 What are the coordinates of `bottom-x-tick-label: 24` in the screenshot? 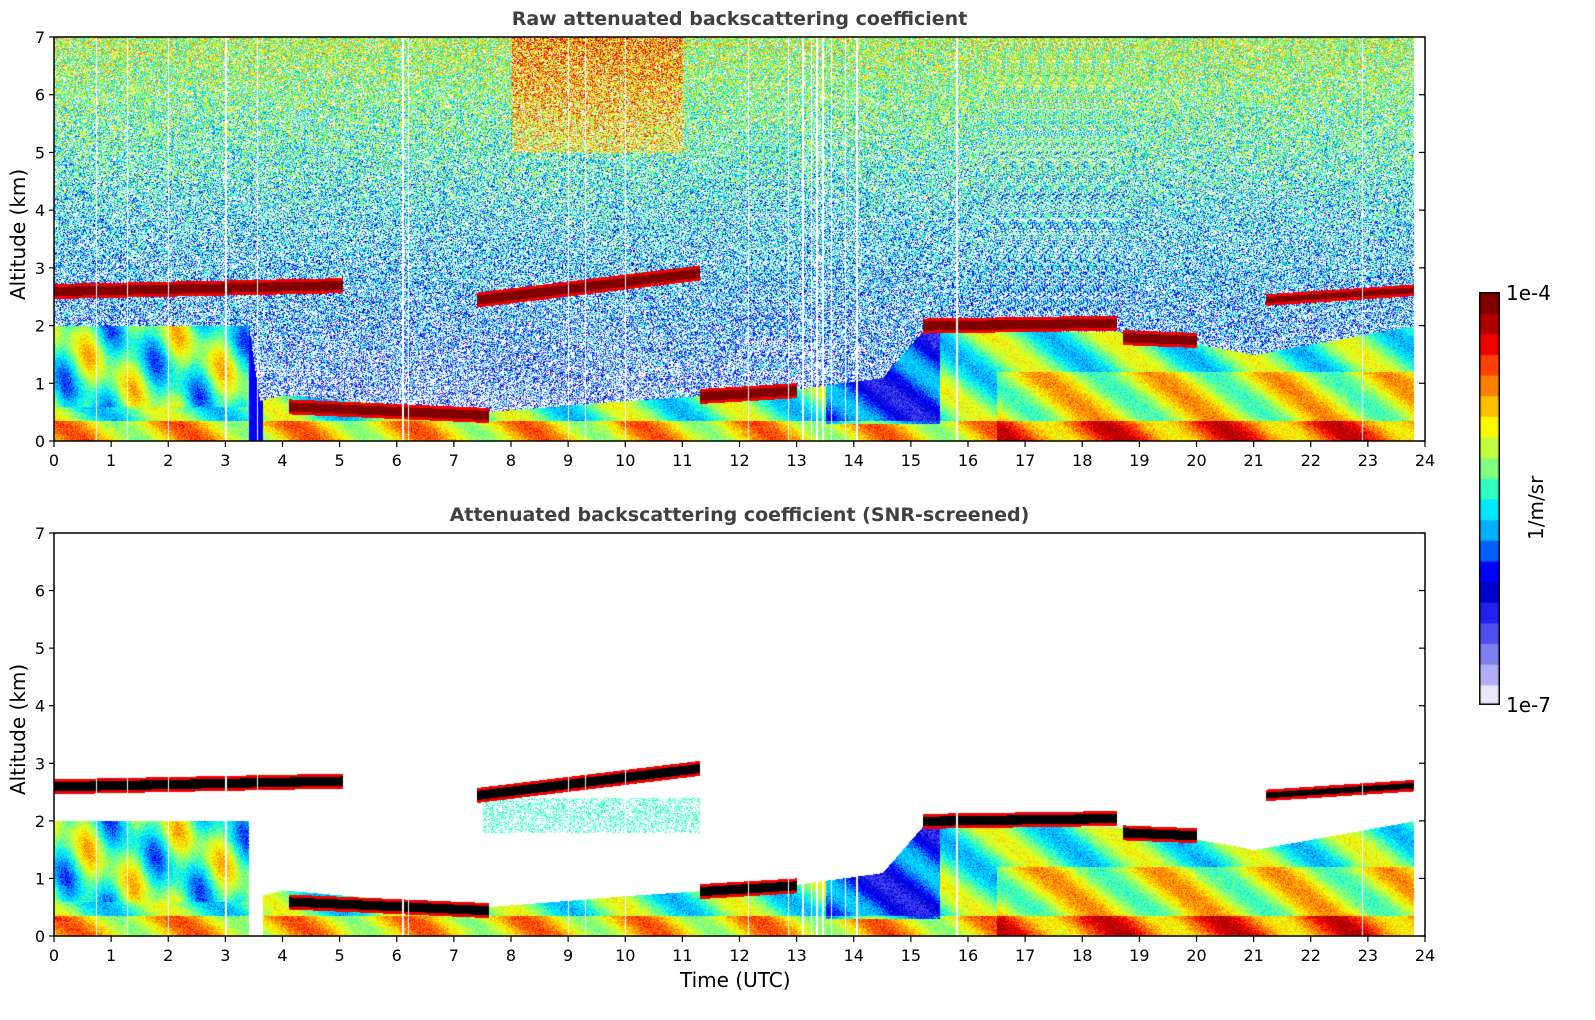 It's located at (1425, 955).